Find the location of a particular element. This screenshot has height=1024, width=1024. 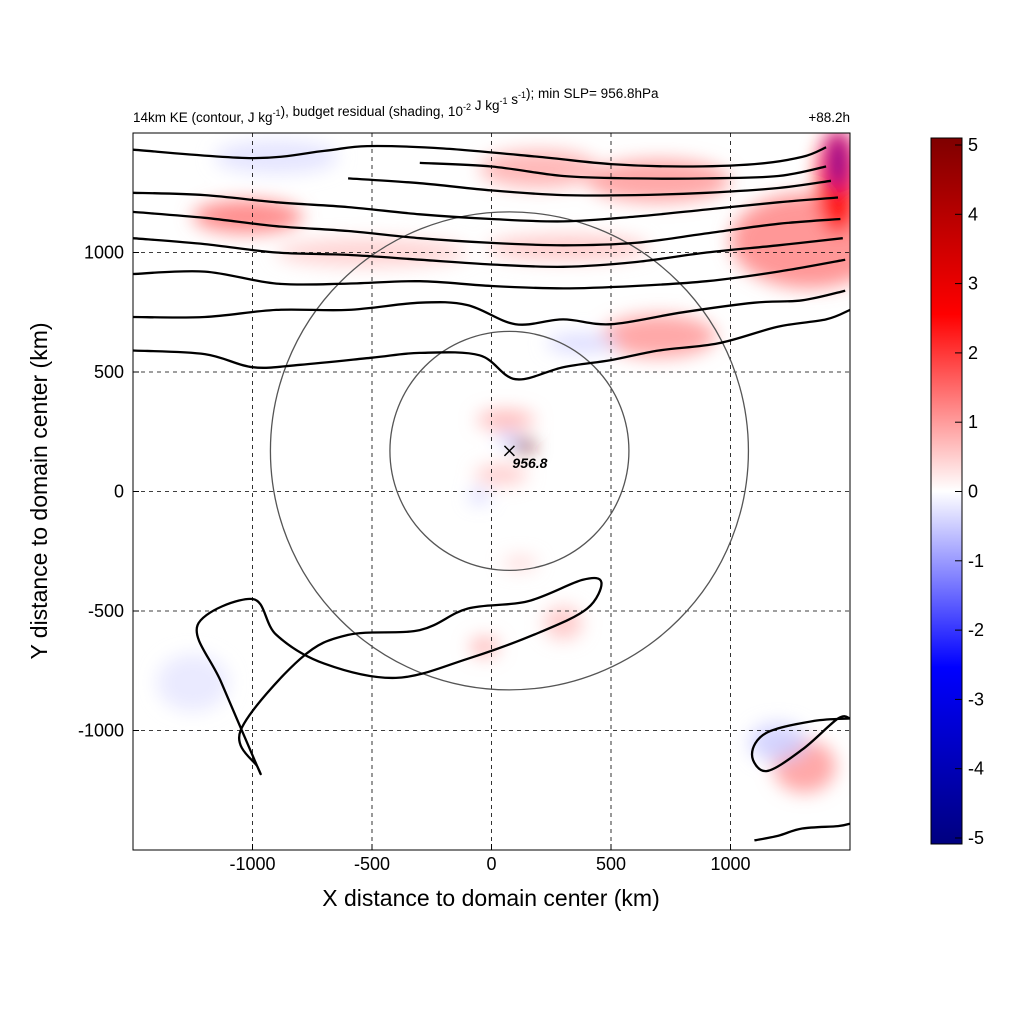

colorbar-tick-label: 0 is located at coordinates (973, 492).